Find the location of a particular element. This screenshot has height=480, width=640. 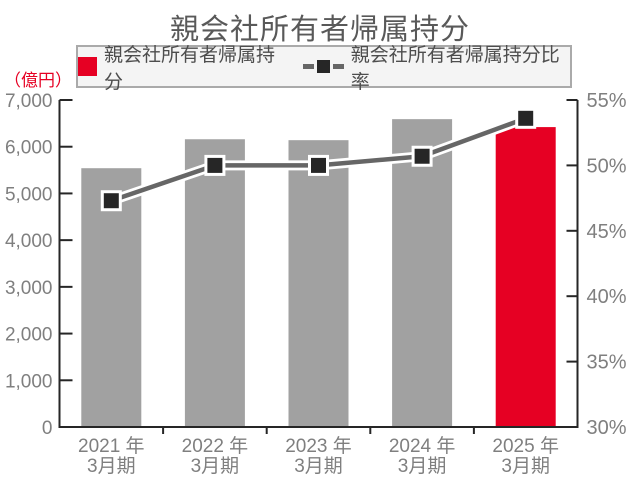

left-axis-tick-label: 6,000 is located at coordinates (29, 148).